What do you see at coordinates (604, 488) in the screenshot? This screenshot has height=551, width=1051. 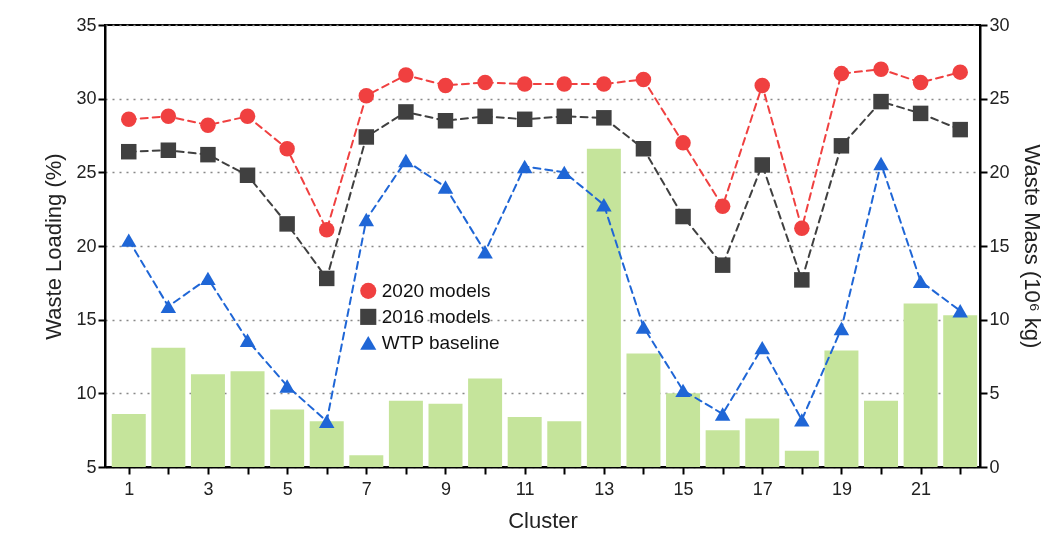 I see `x-tick-label: 13` at bounding box center [604, 488].